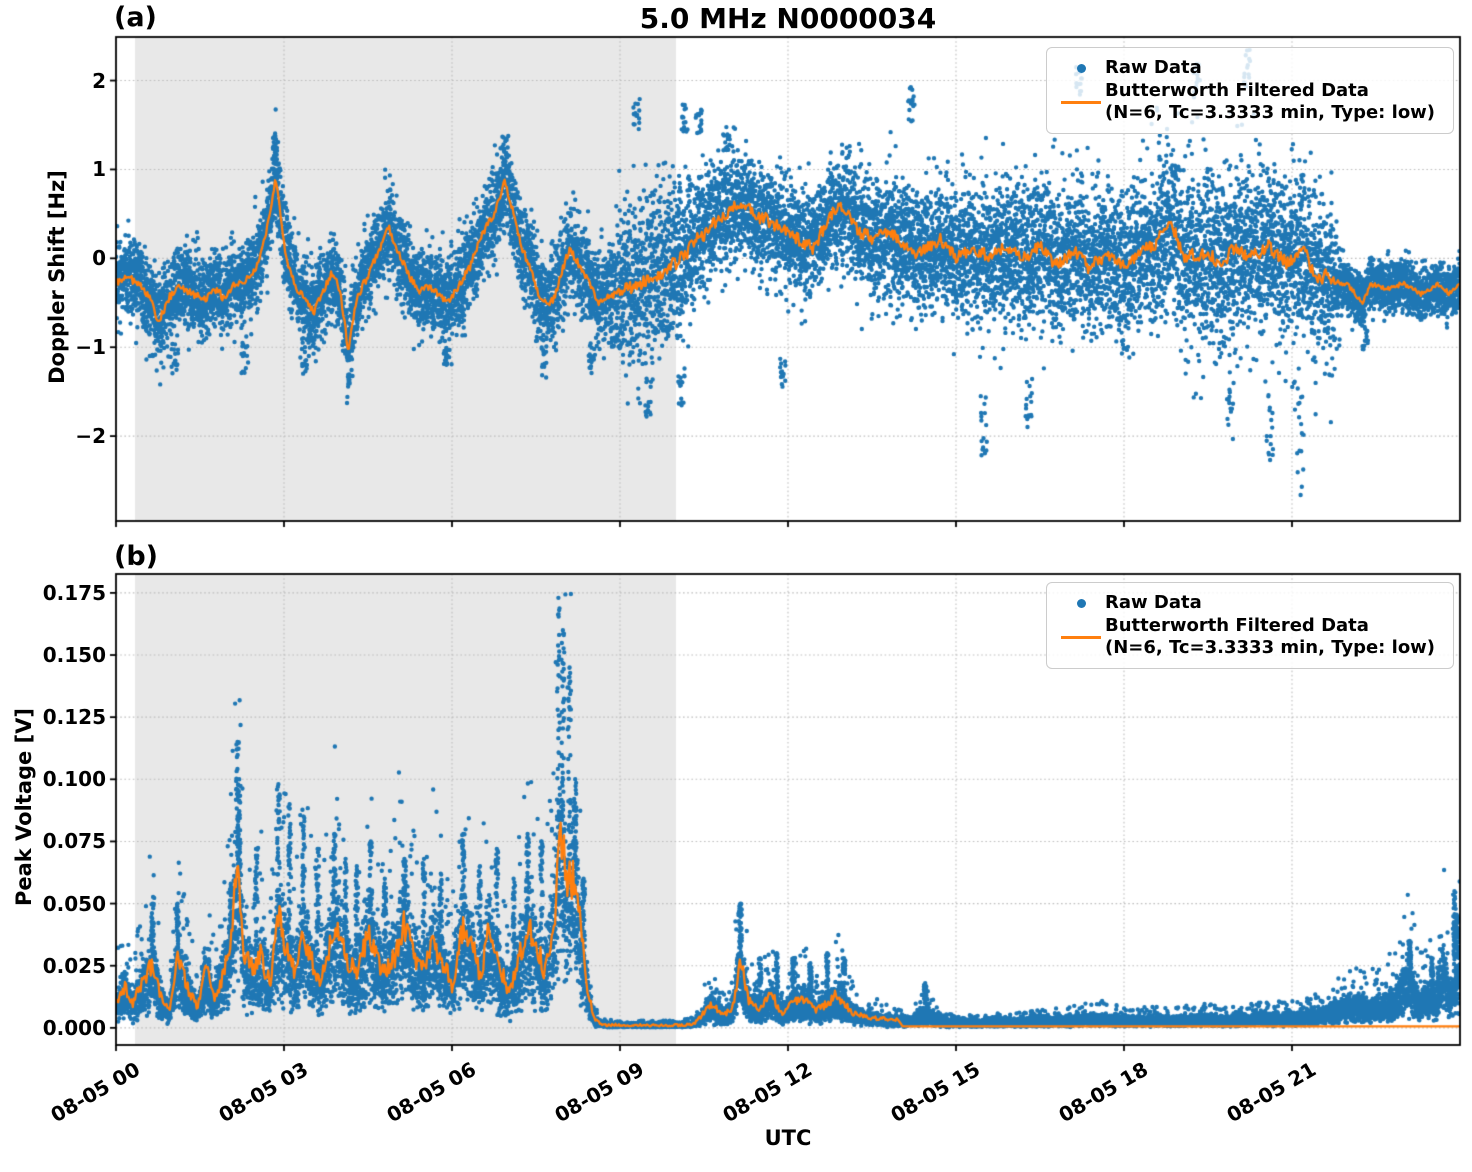 This screenshot has height=1172, width=1472. I want to click on y-axis-label-doppler: Doppler Shift [Hz], so click(57, 277).